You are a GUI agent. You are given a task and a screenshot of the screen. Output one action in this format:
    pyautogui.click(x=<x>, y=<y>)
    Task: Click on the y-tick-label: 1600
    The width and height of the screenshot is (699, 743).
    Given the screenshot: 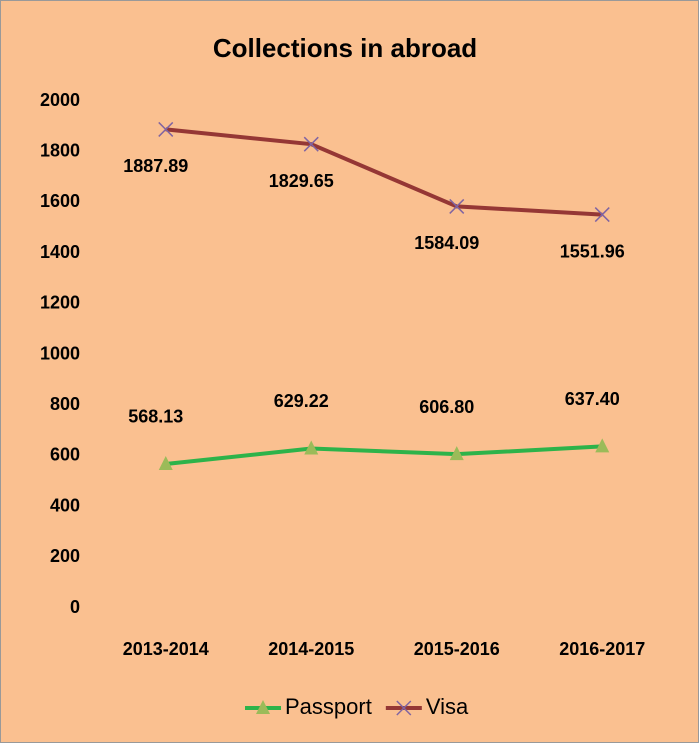 What is the action you would take?
    pyautogui.click(x=60, y=201)
    